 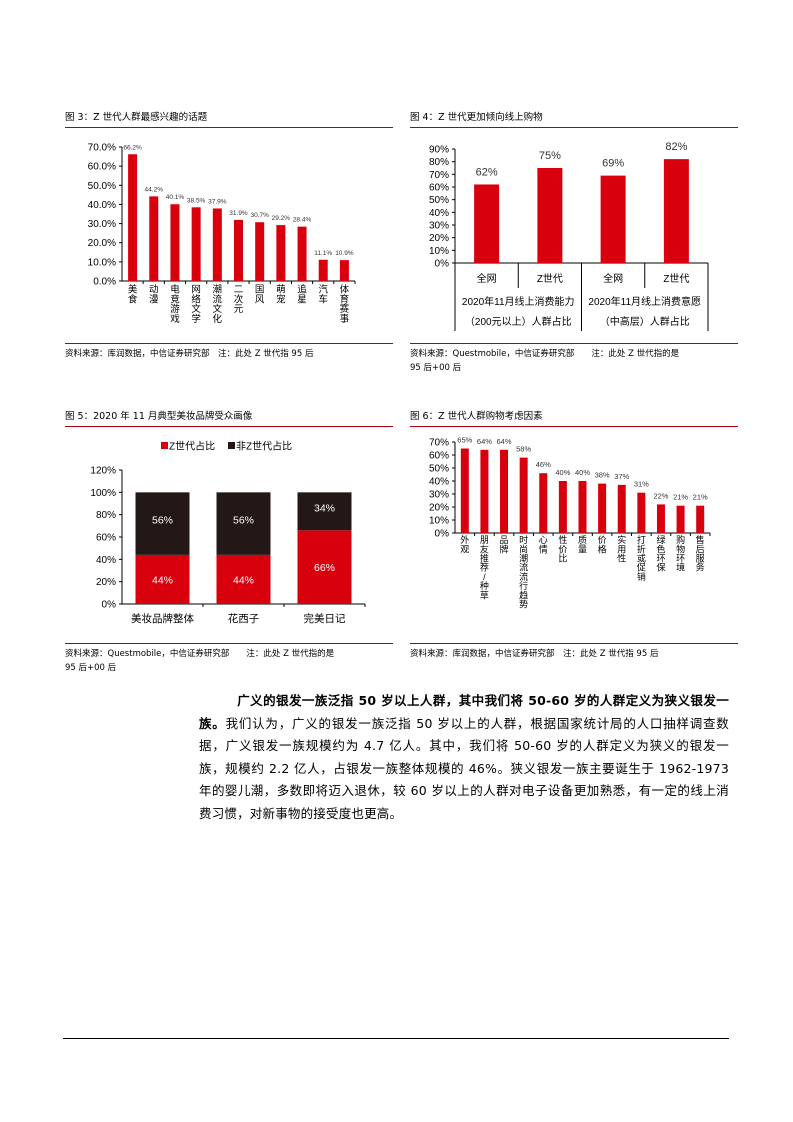 I want to click on x-category-label: 荐, so click(x=484, y=568).